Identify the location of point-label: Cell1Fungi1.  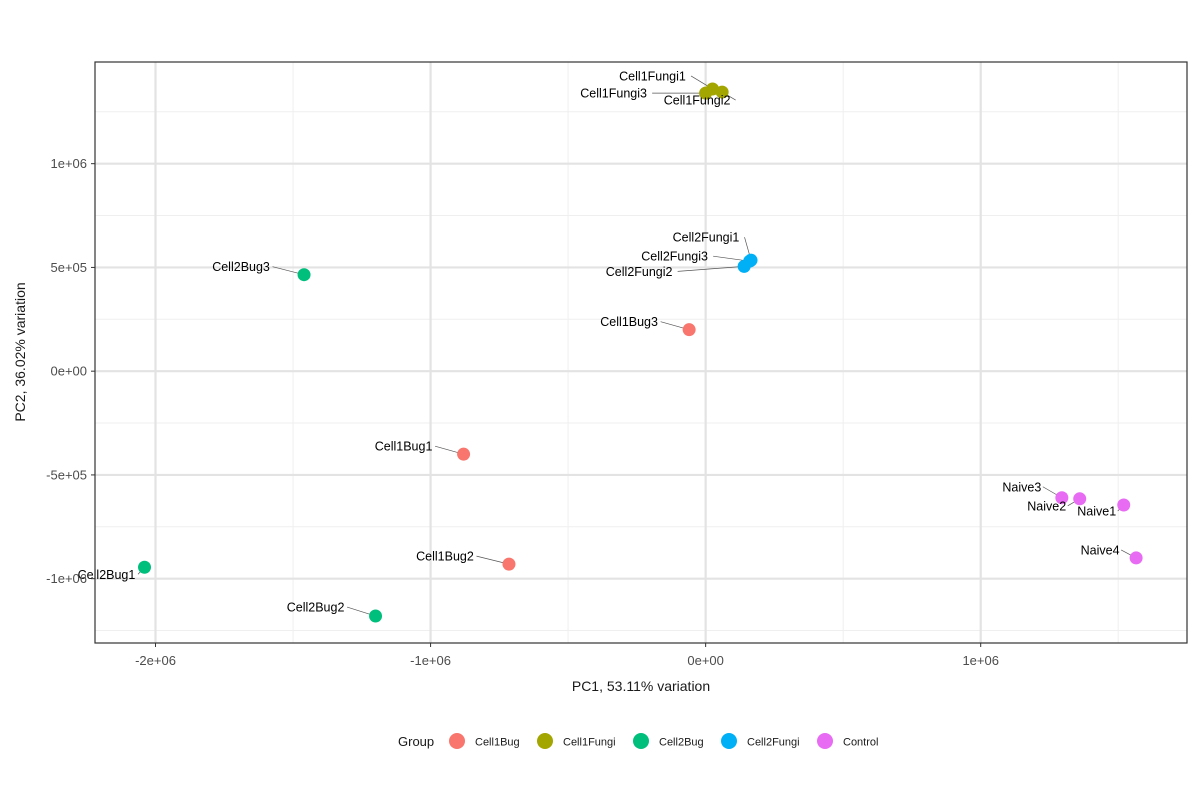
(652, 76).